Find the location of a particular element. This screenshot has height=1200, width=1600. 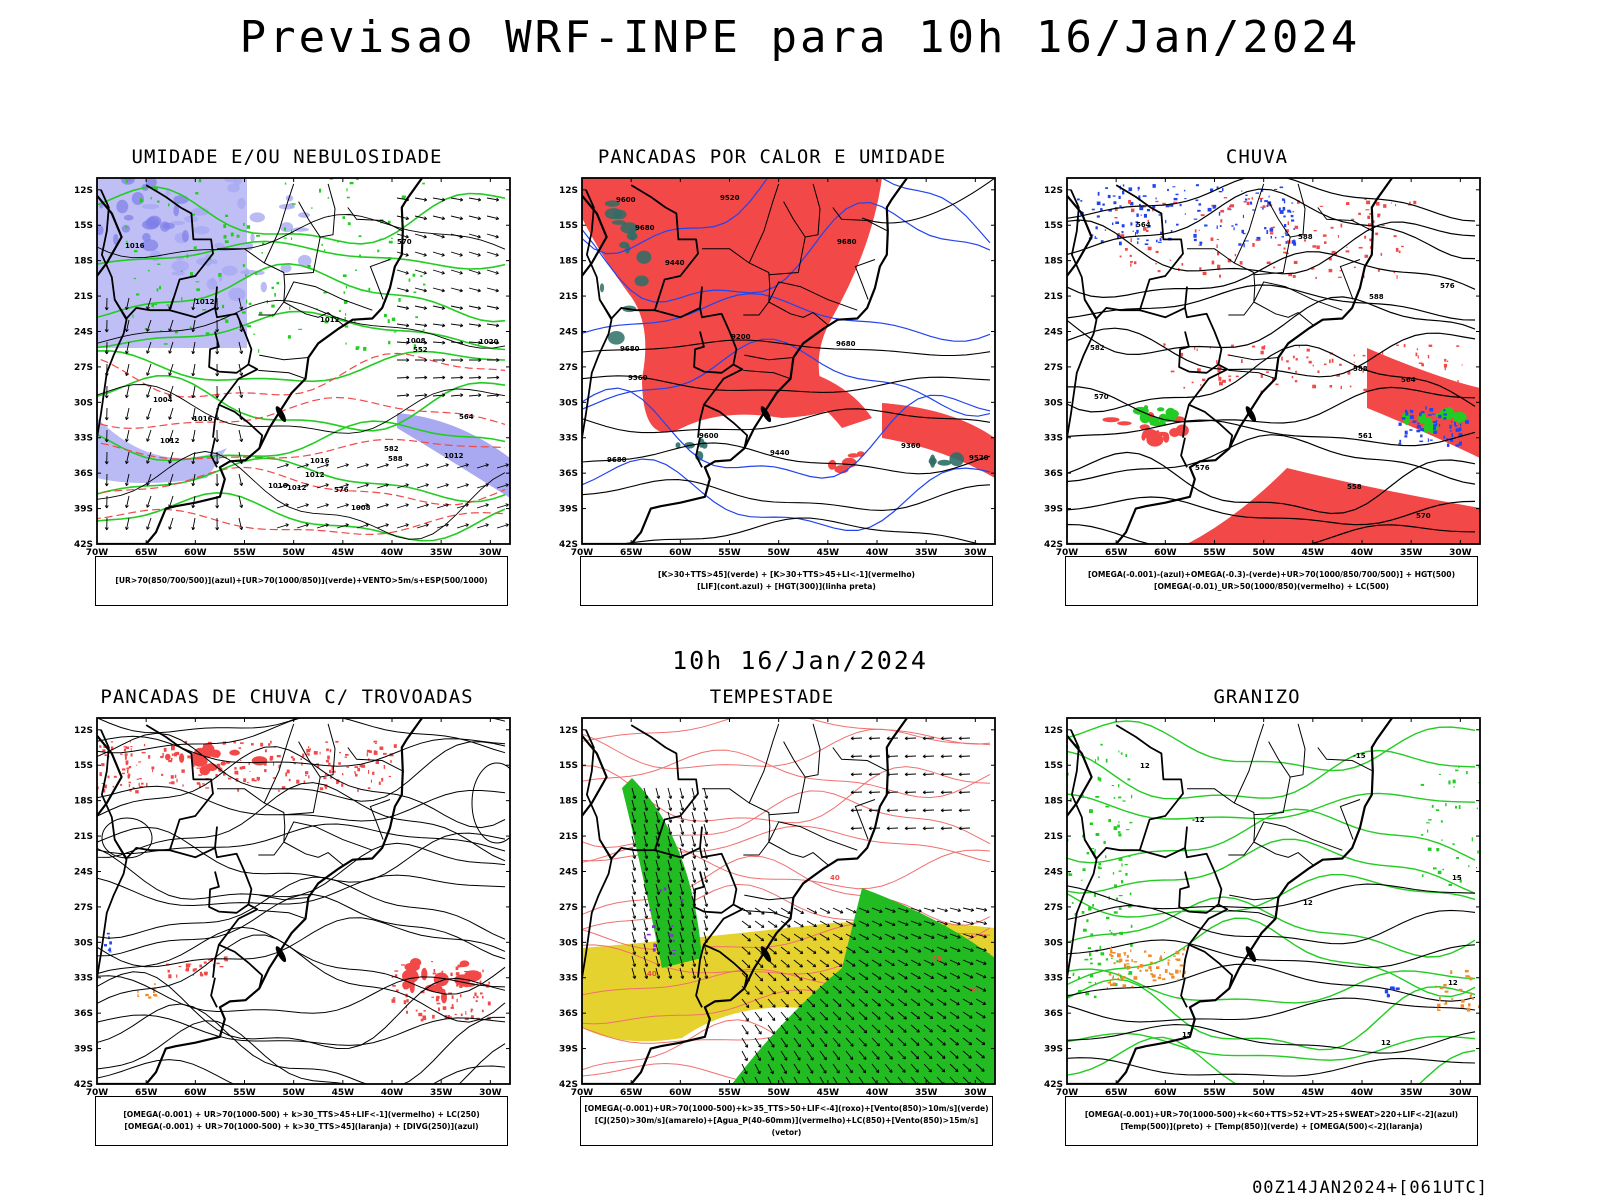

lon-tick-label: 40W is located at coordinates (1362, 553).